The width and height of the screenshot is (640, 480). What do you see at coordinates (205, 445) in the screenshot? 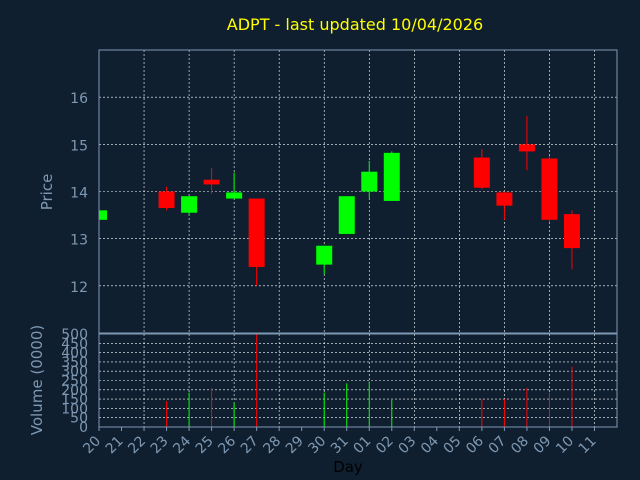
I see `x-tick-label: 25` at bounding box center [205, 445].